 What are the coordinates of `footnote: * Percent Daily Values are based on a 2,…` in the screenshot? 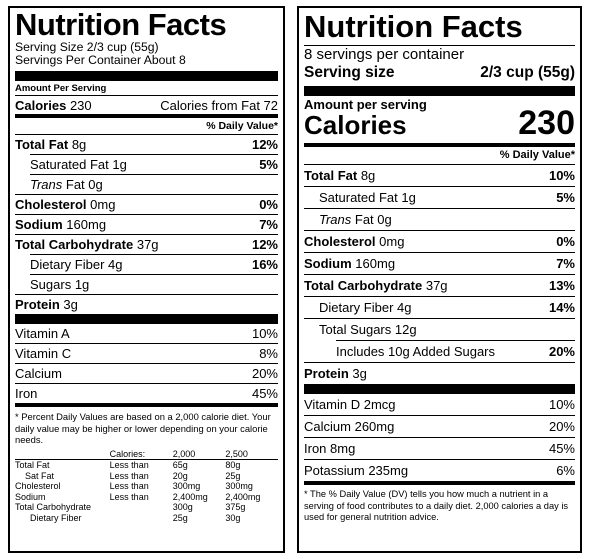 It's located at (143, 428).